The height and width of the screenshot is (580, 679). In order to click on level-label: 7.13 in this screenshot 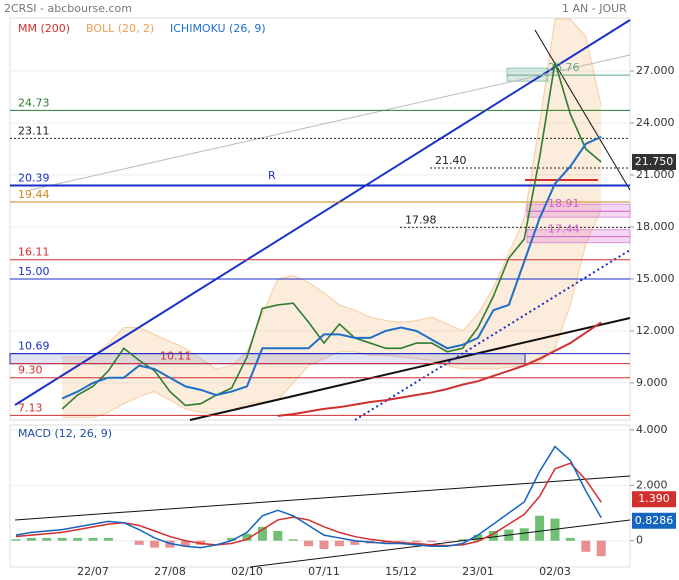, I will do `click(30, 407)`.